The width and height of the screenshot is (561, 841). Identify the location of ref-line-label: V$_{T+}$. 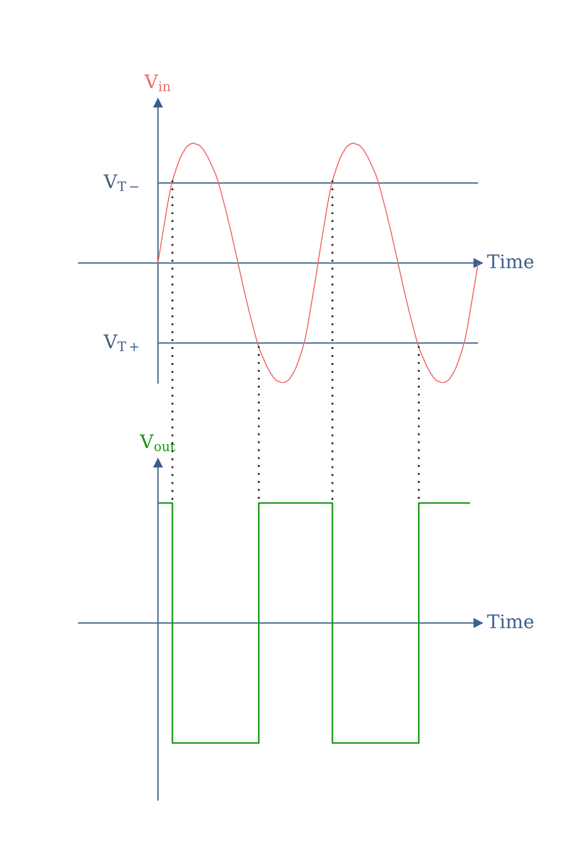
(121, 343).